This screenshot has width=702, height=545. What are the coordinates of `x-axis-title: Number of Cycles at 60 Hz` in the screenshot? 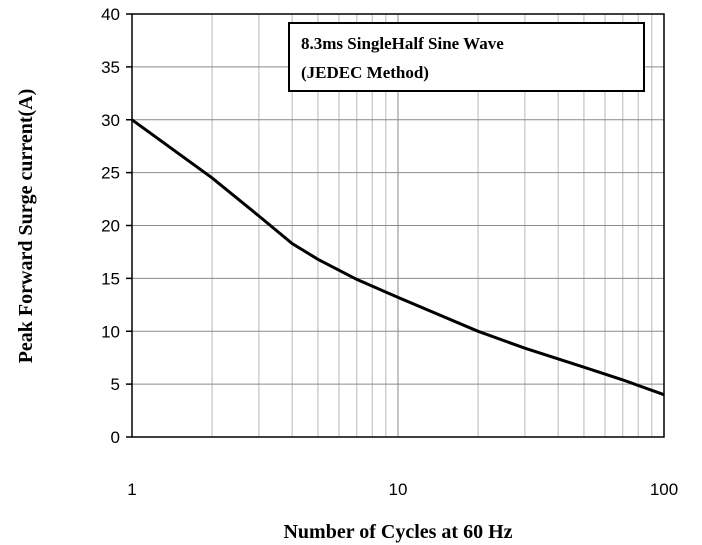 It's located at (397, 532).